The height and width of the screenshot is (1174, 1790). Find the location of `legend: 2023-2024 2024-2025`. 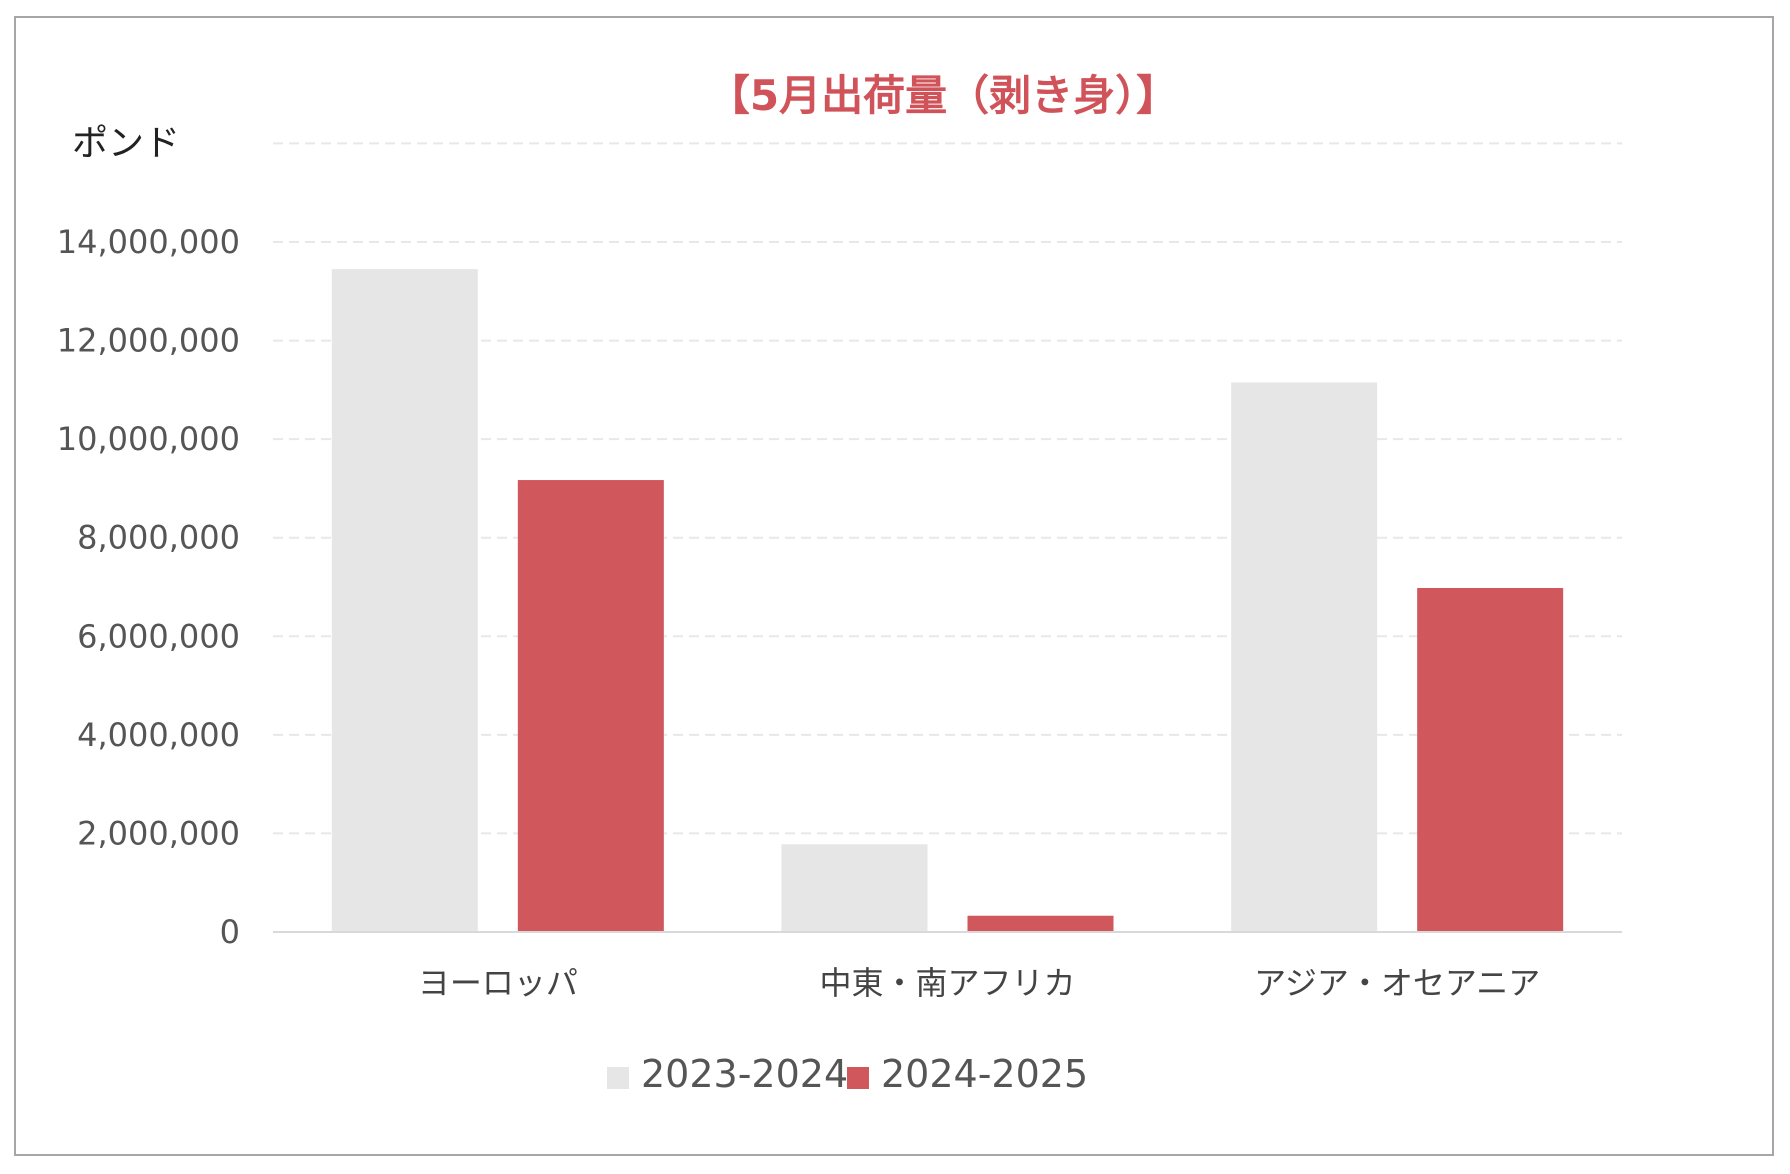

legend: 2023-2024 2024-2025 is located at coordinates (847, 1074).